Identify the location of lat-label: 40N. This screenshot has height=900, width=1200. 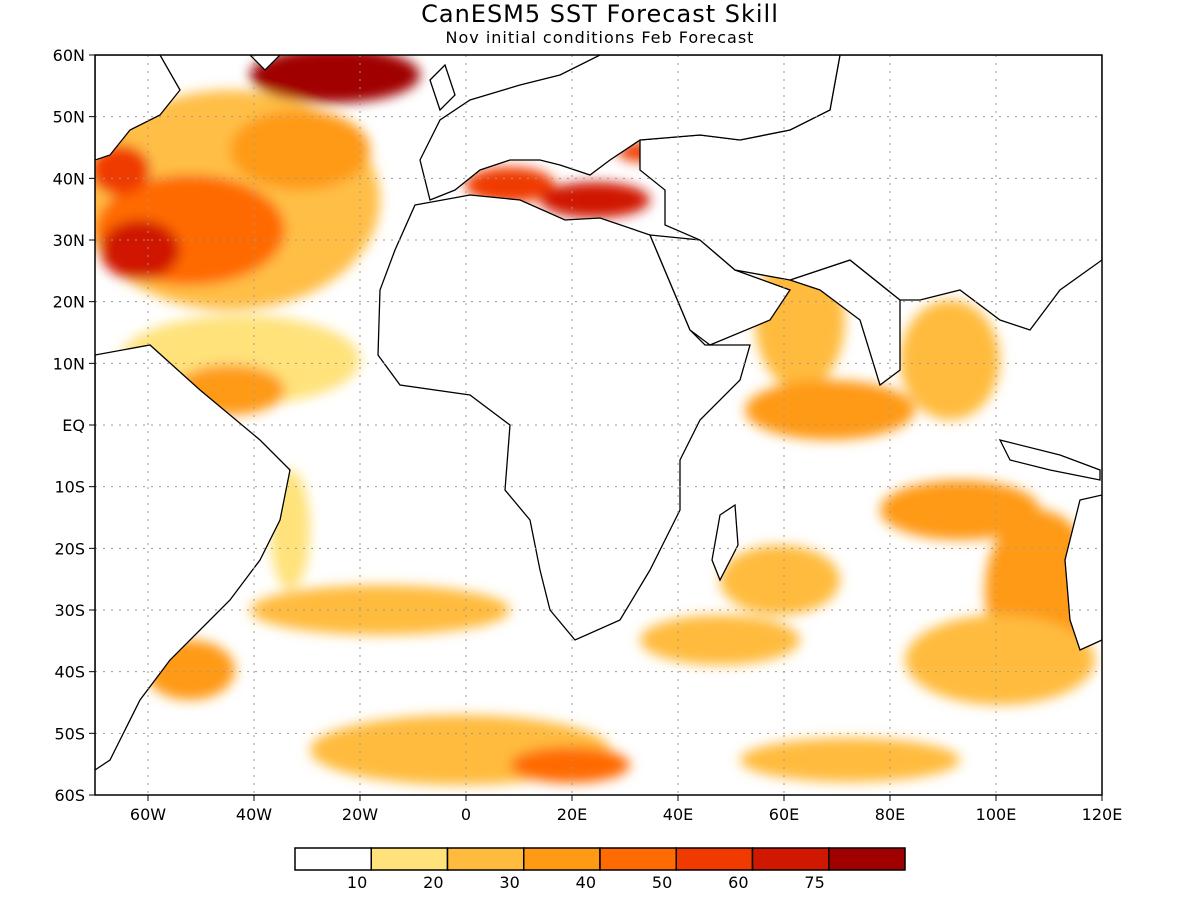
(69, 178).